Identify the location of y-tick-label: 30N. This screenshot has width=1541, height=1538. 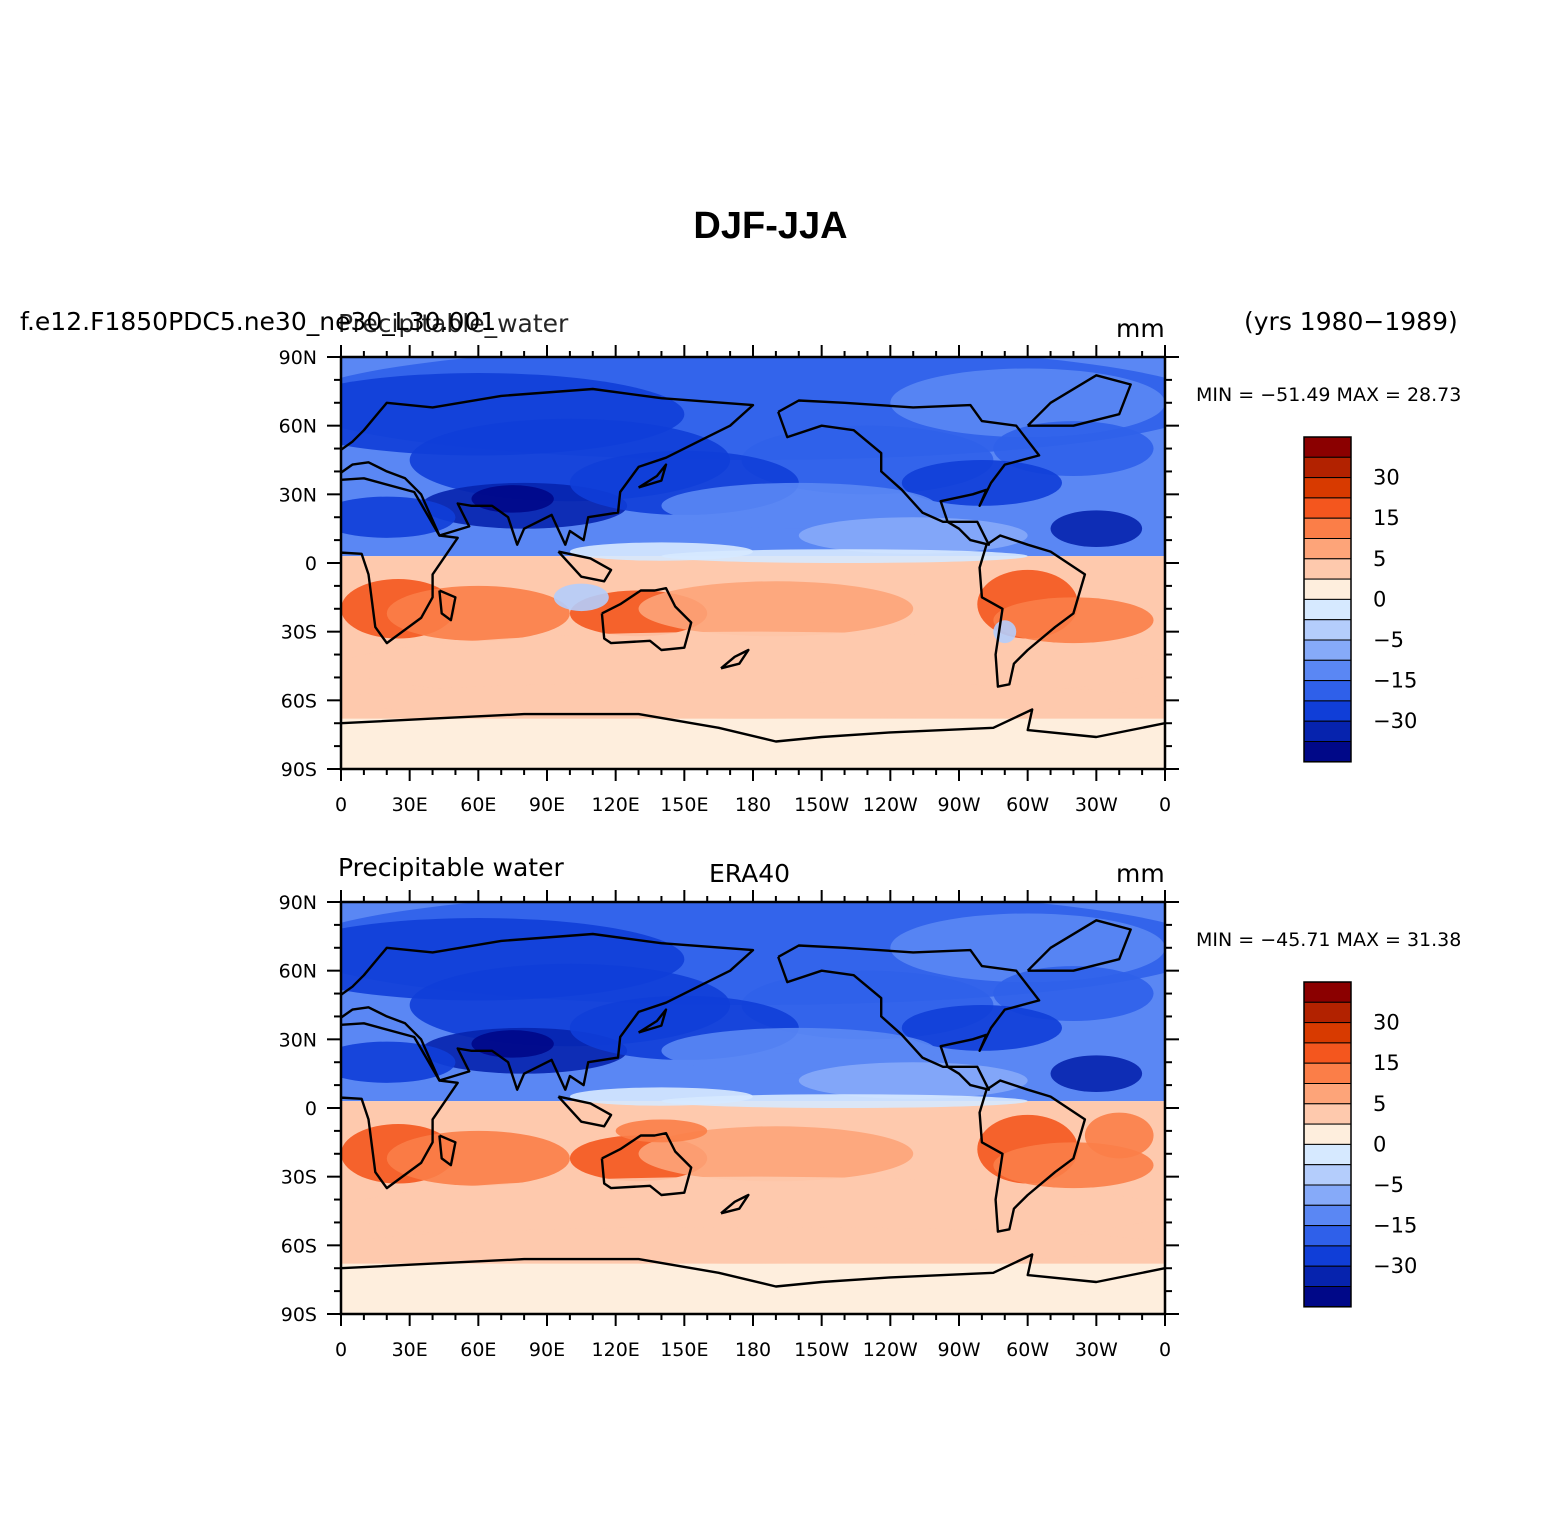
(298, 495).